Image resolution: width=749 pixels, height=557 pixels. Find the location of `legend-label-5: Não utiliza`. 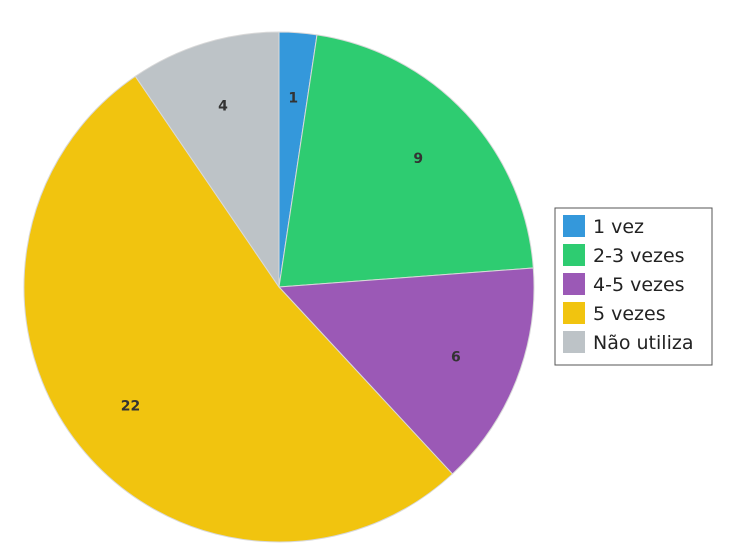

legend-label-5: Não utiliza is located at coordinates (643, 343).